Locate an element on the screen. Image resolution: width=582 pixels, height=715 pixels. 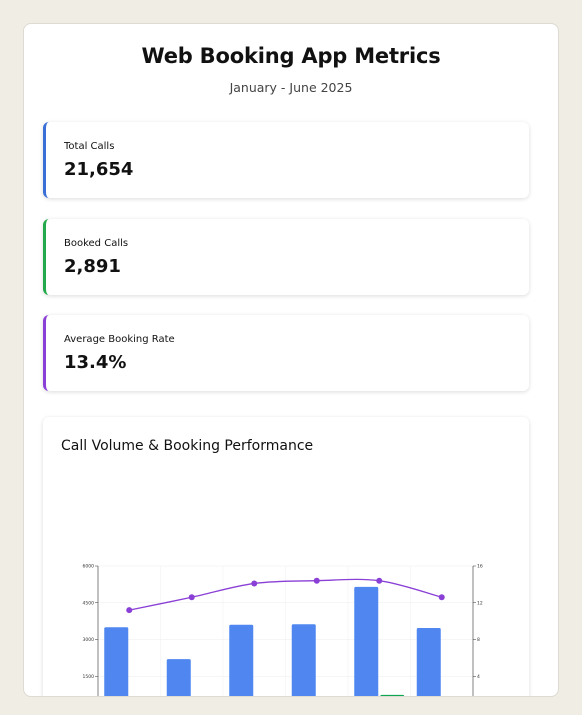
metric-card-total-calls: Total Calls 21,654 is located at coordinates (286, 160).